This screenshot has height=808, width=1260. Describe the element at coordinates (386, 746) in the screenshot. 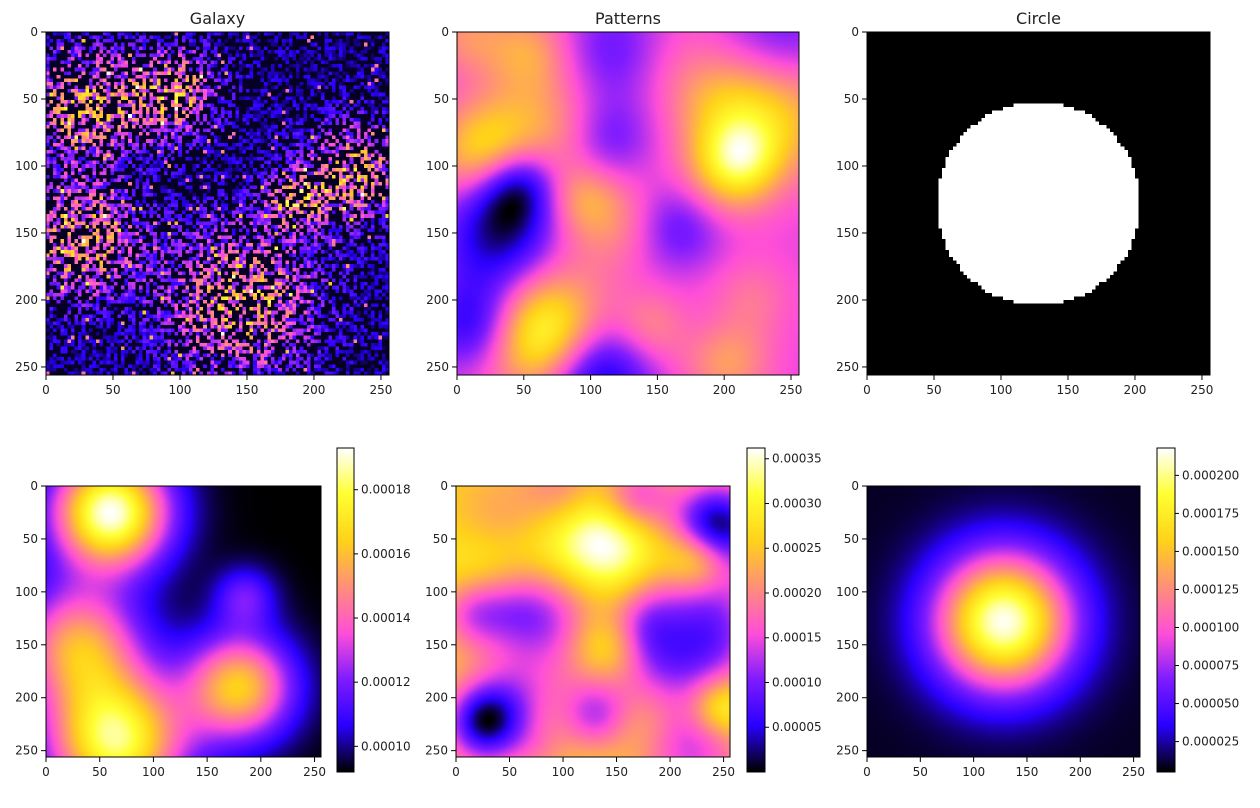

I see `colorbar-tick-label: 0.00010` at that location.